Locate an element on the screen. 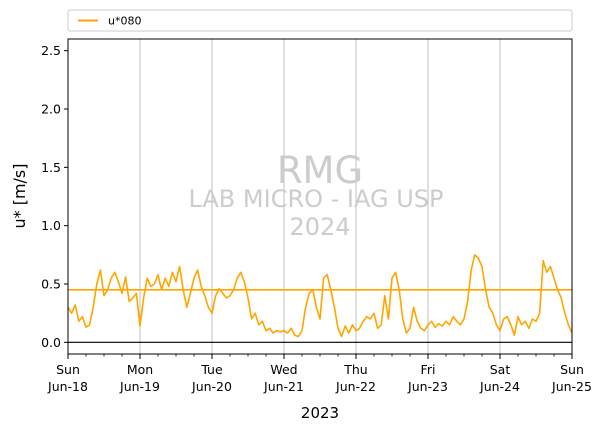 Image resolution: width=604 pixels, height=432 pixels. x-tick-label-date-5: Jun-23 is located at coordinates (427, 386).